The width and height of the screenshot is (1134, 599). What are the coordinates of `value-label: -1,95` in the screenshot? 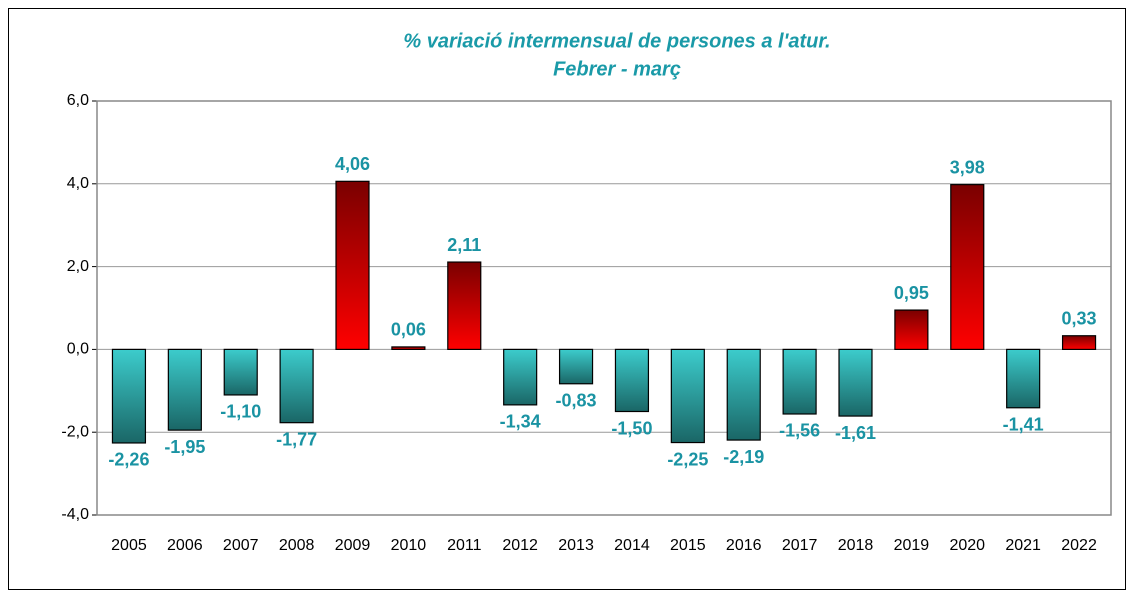 It's located at (184, 447).